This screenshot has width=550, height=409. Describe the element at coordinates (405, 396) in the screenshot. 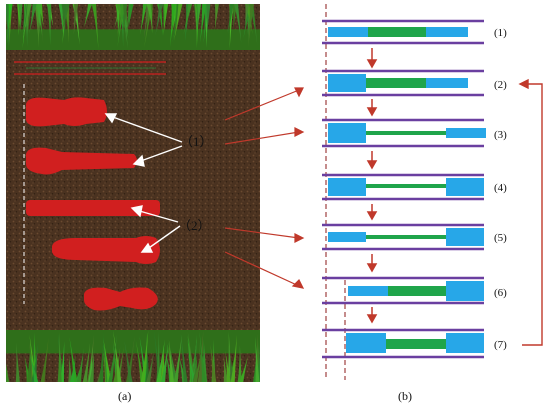

I see `caption-b: (b)` at that location.